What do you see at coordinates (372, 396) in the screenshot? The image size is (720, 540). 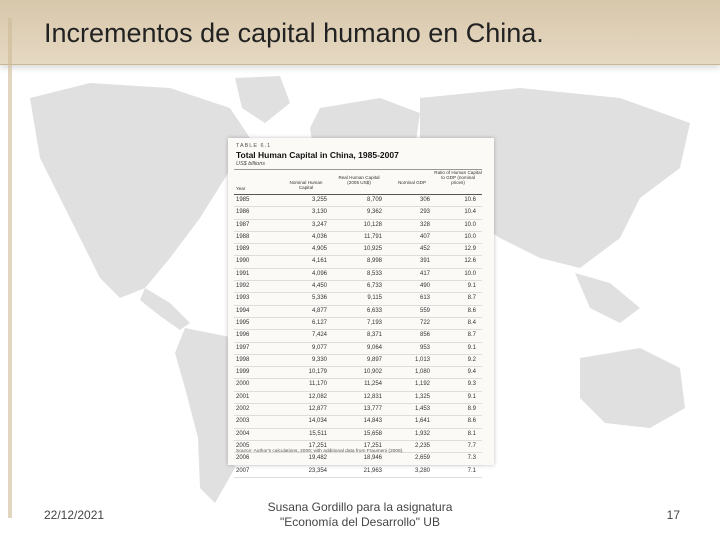 I see `table-cell: 12,831` at bounding box center [372, 396].